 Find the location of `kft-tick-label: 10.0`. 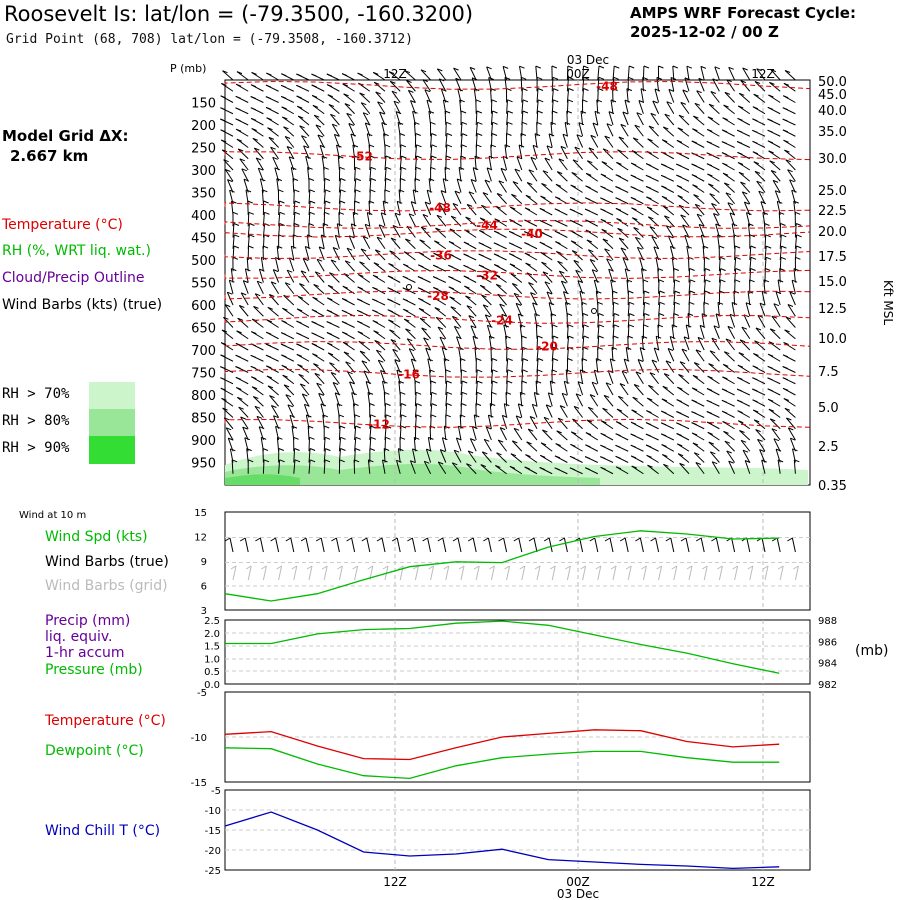

kft-tick-label: 10.0 is located at coordinates (832, 339).